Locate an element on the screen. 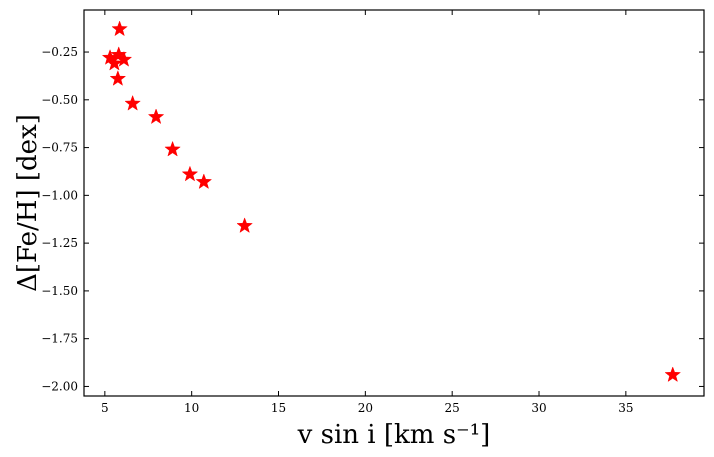  y-tick-label: −2.00 is located at coordinates (59, 386).